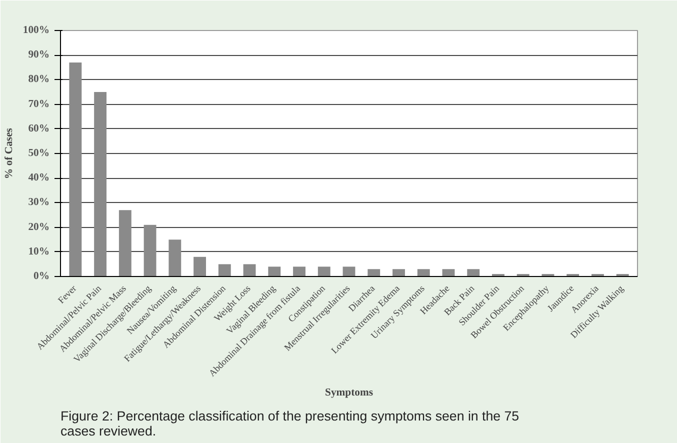  What do you see at coordinates (39, 202) in the screenshot?
I see `y-tick-label: 30%` at bounding box center [39, 202].